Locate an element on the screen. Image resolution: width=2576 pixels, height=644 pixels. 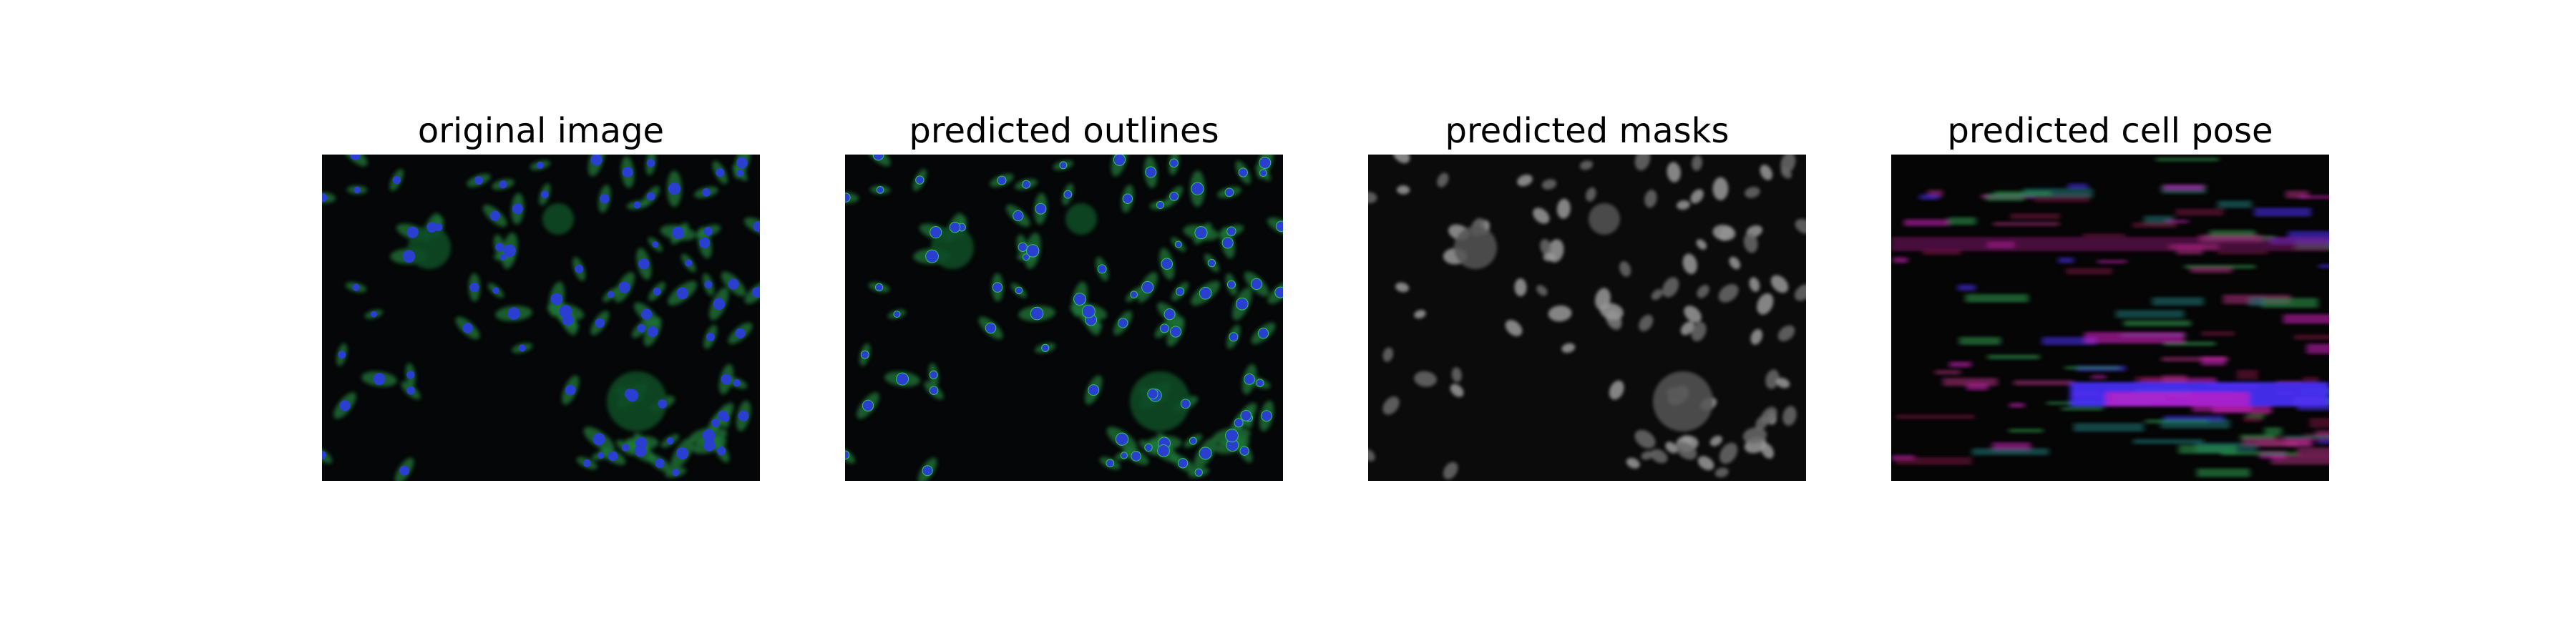
panel-title: predicted cell pose is located at coordinates (2110, 131).